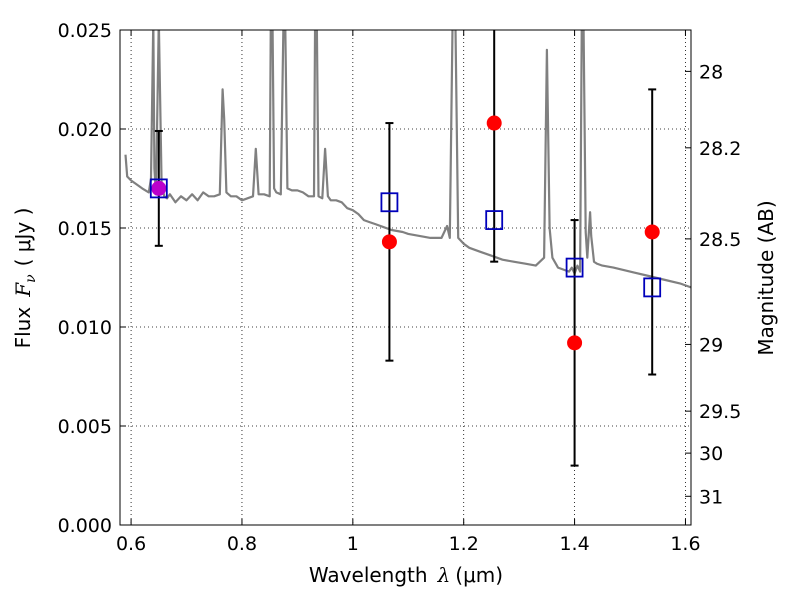 This screenshot has width=800, height=600. I want to click on y2-tick-label: 29, so click(711, 345).